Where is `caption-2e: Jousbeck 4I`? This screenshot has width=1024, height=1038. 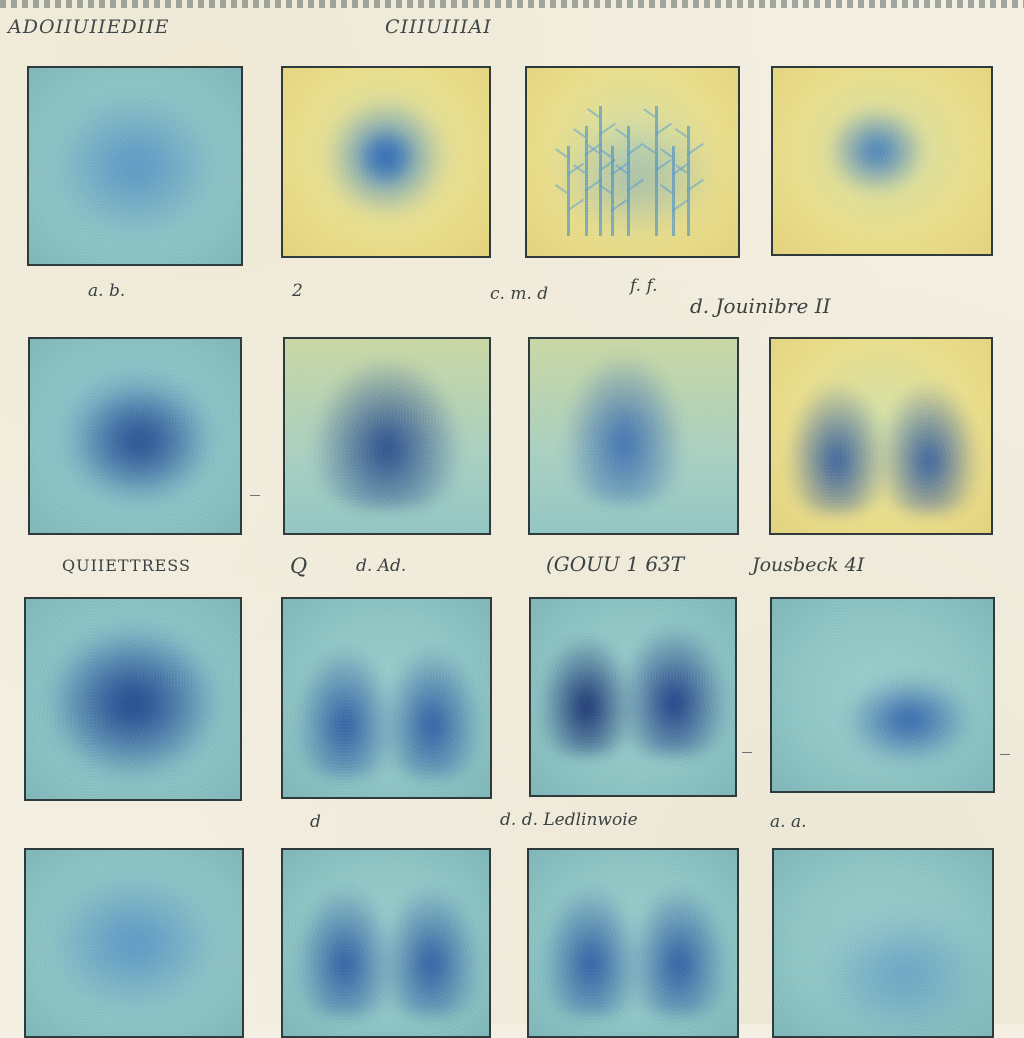
caption-2e: Jousbeck 4I is located at coordinates (808, 565).